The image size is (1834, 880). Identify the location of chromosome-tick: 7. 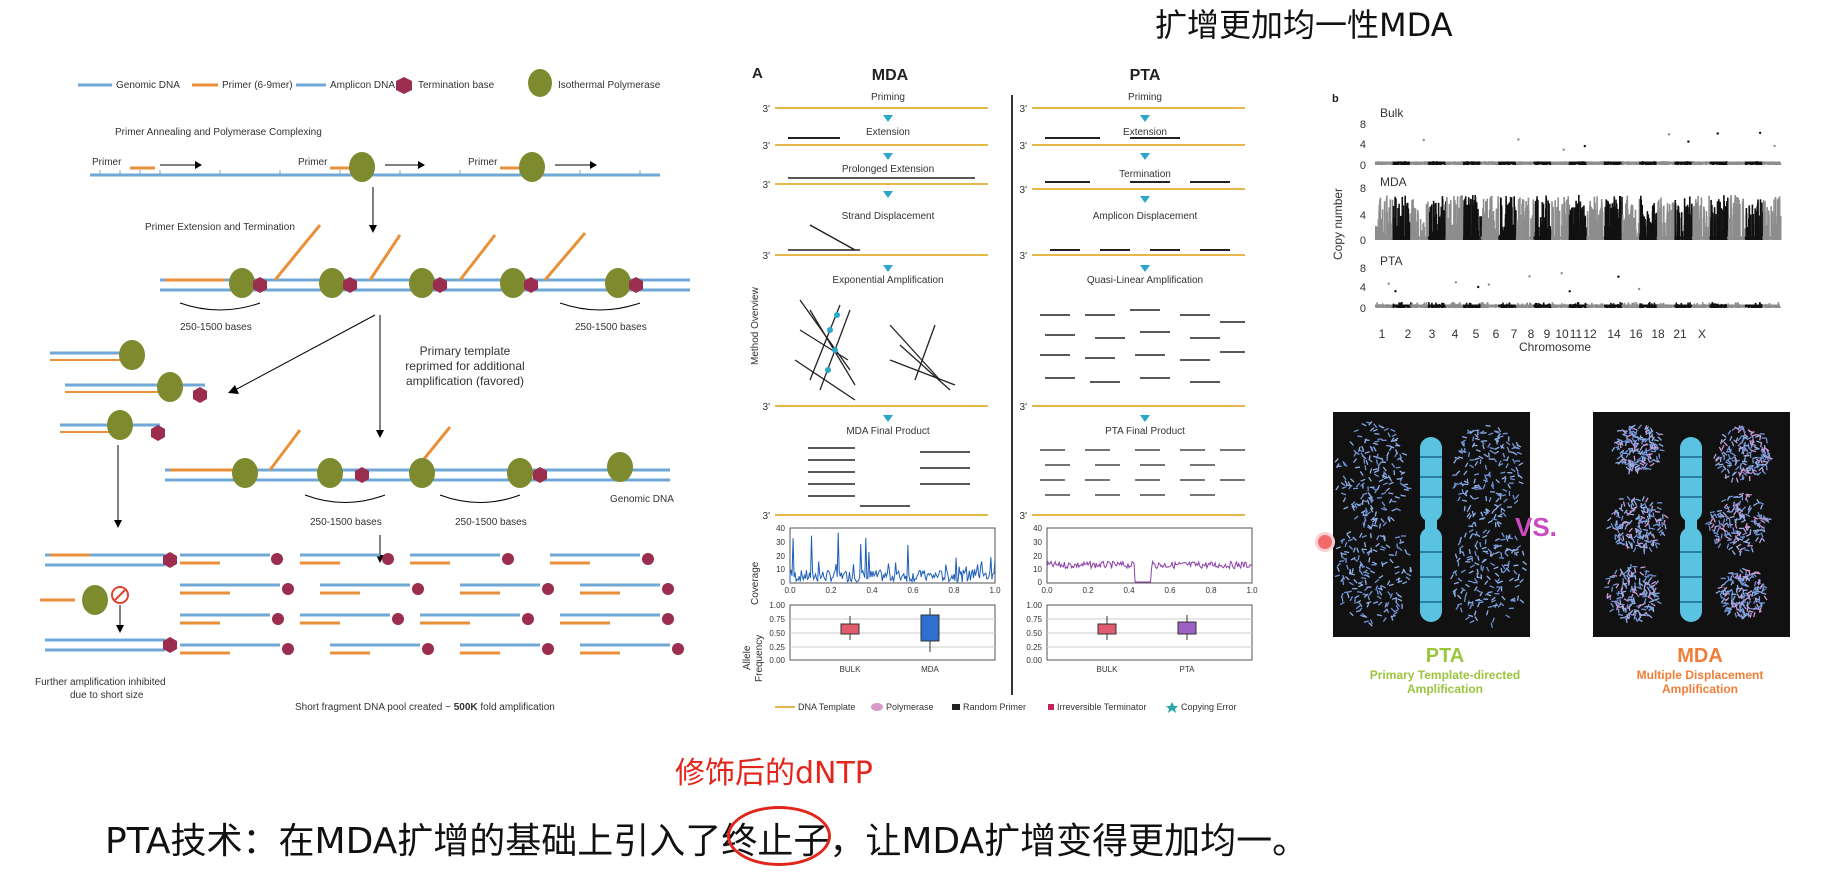
(1514, 334).